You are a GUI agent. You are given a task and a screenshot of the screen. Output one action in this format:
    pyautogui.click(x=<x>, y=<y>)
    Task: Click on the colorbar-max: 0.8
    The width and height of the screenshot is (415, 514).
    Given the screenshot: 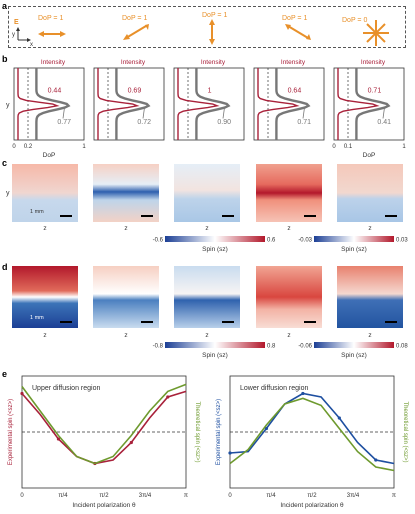 What is the action you would take?
    pyautogui.click(x=271, y=347)
    